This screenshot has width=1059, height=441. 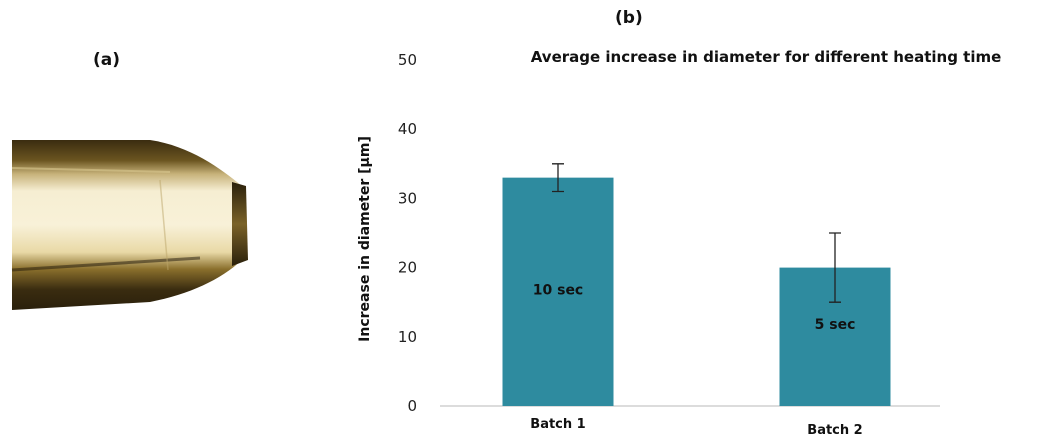 What do you see at coordinates (557, 424) in the screenshot?
I see `x-category-label: Batch 1` at bounding box center [557, 424].